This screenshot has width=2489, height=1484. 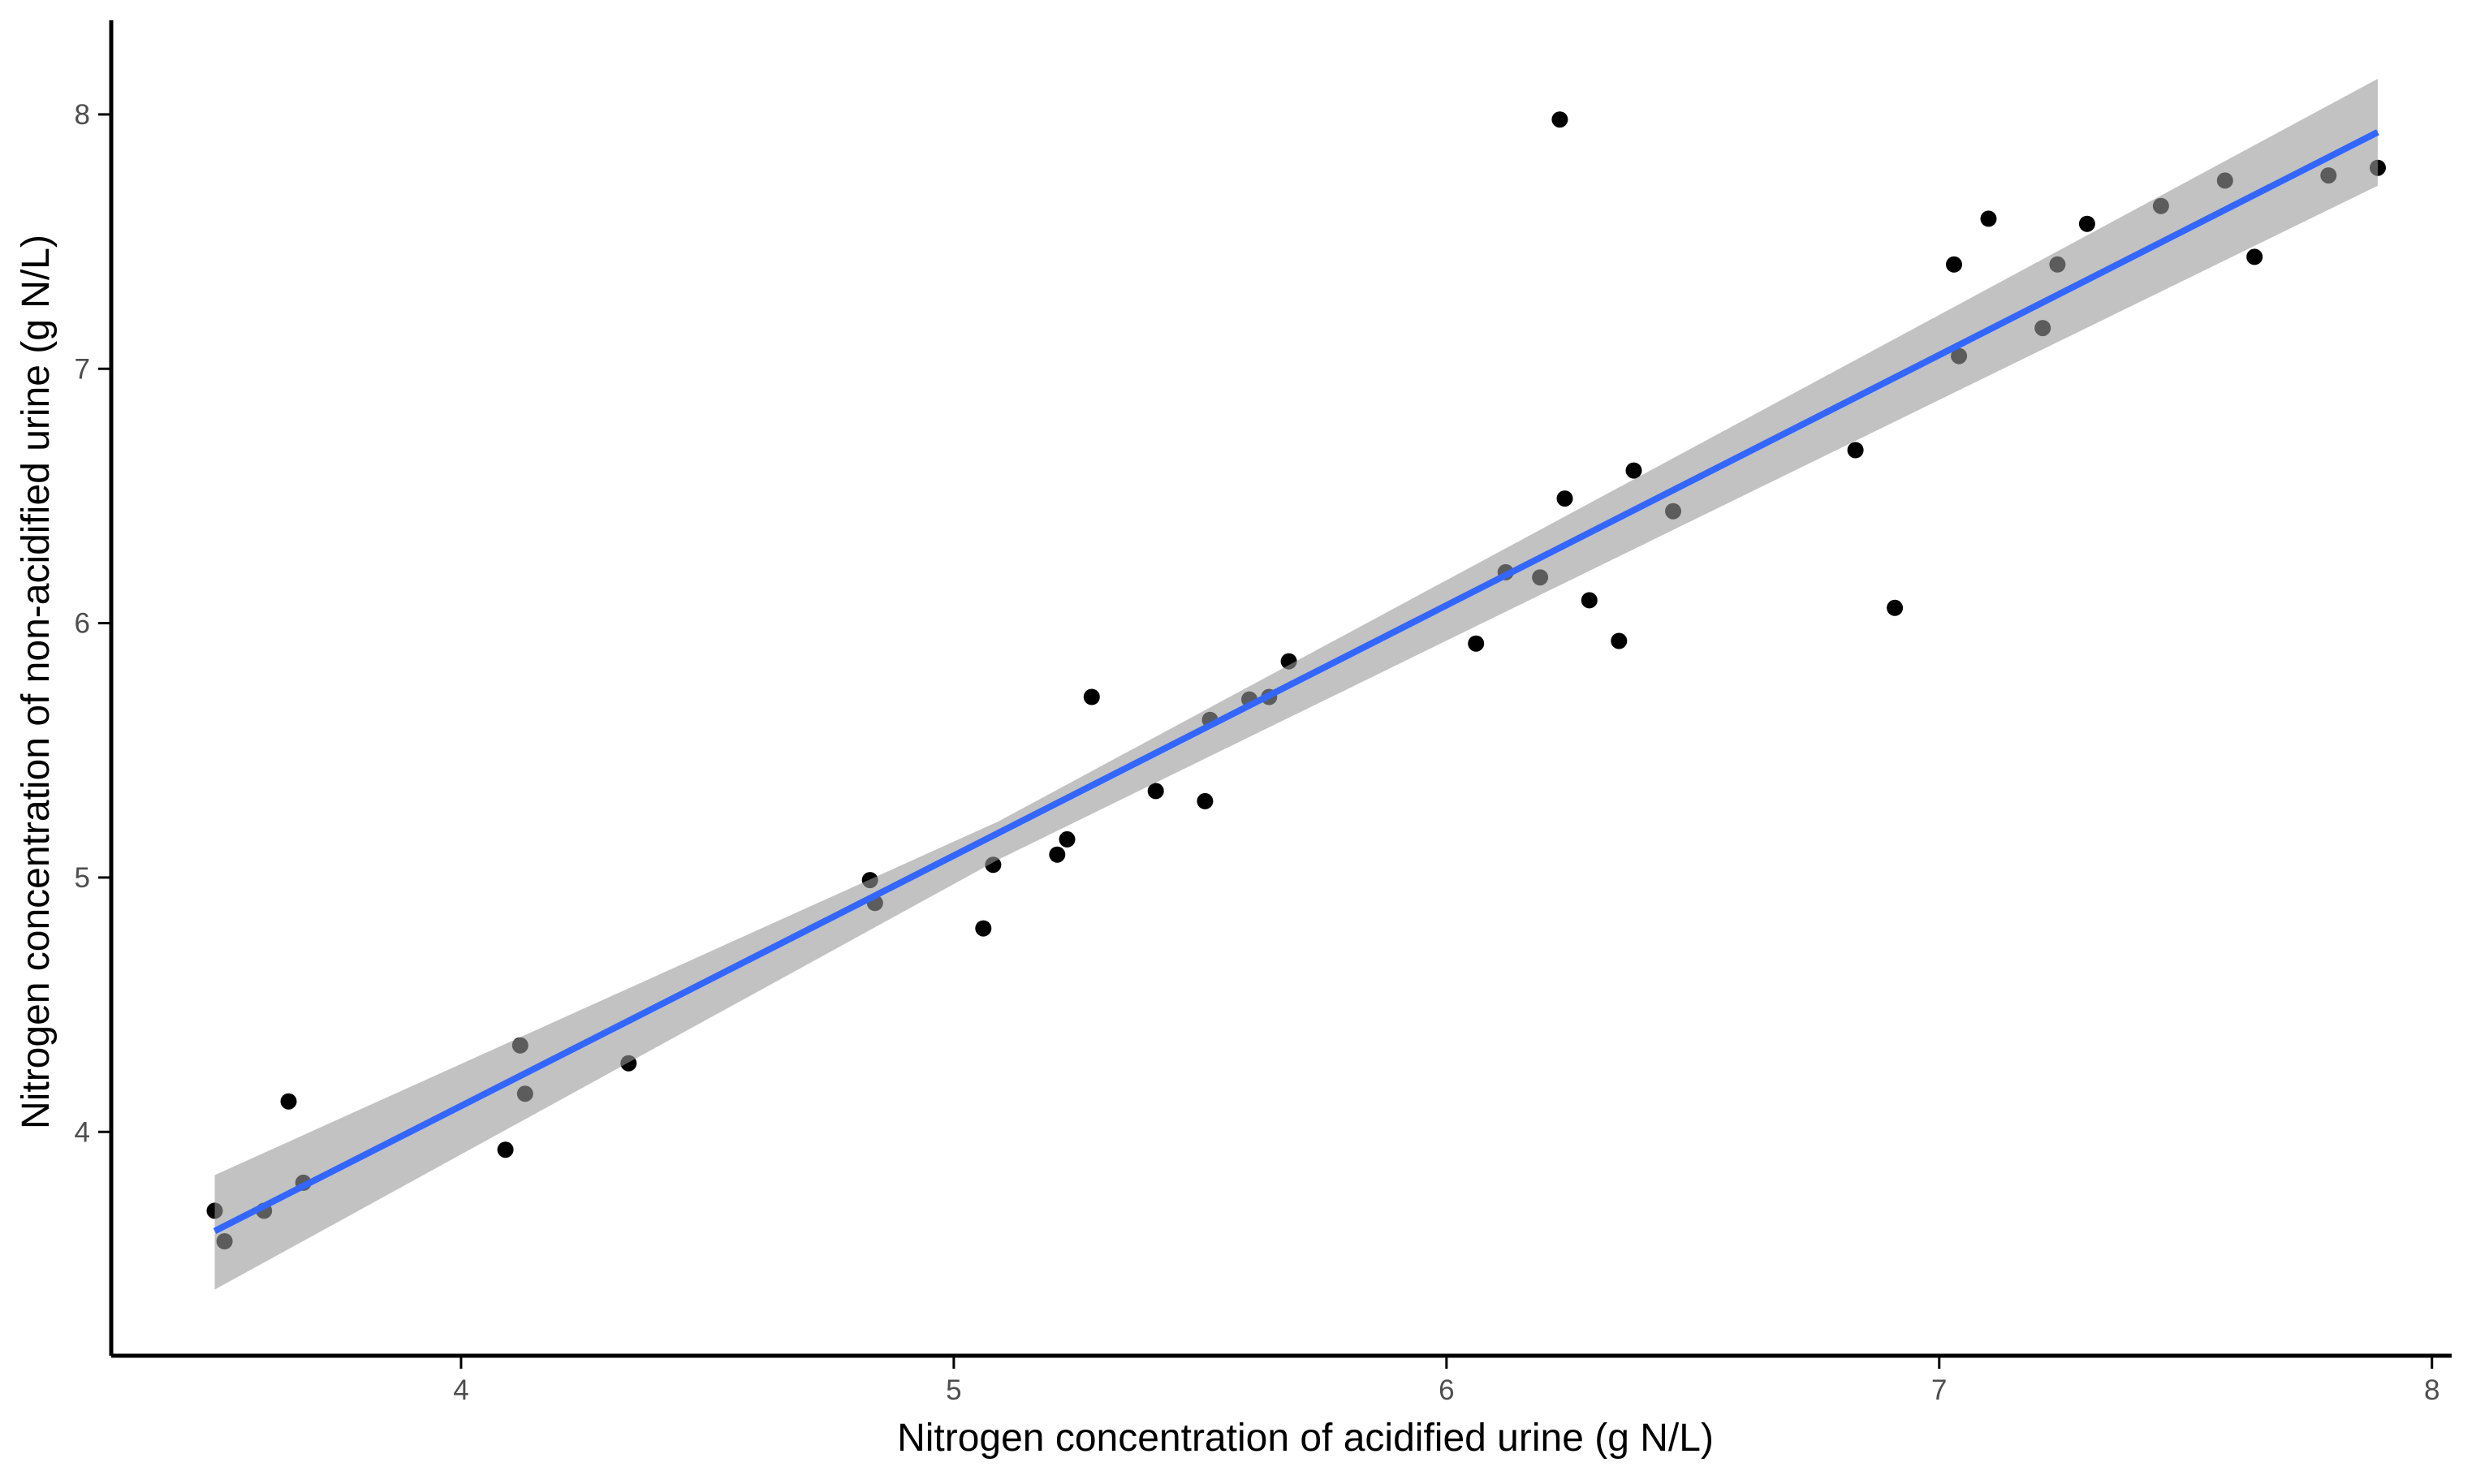 What do you see at coordinates (82, 1132) in the screenshot?
I see `y-tick-label: 4` at bounding box center [82, 1132].